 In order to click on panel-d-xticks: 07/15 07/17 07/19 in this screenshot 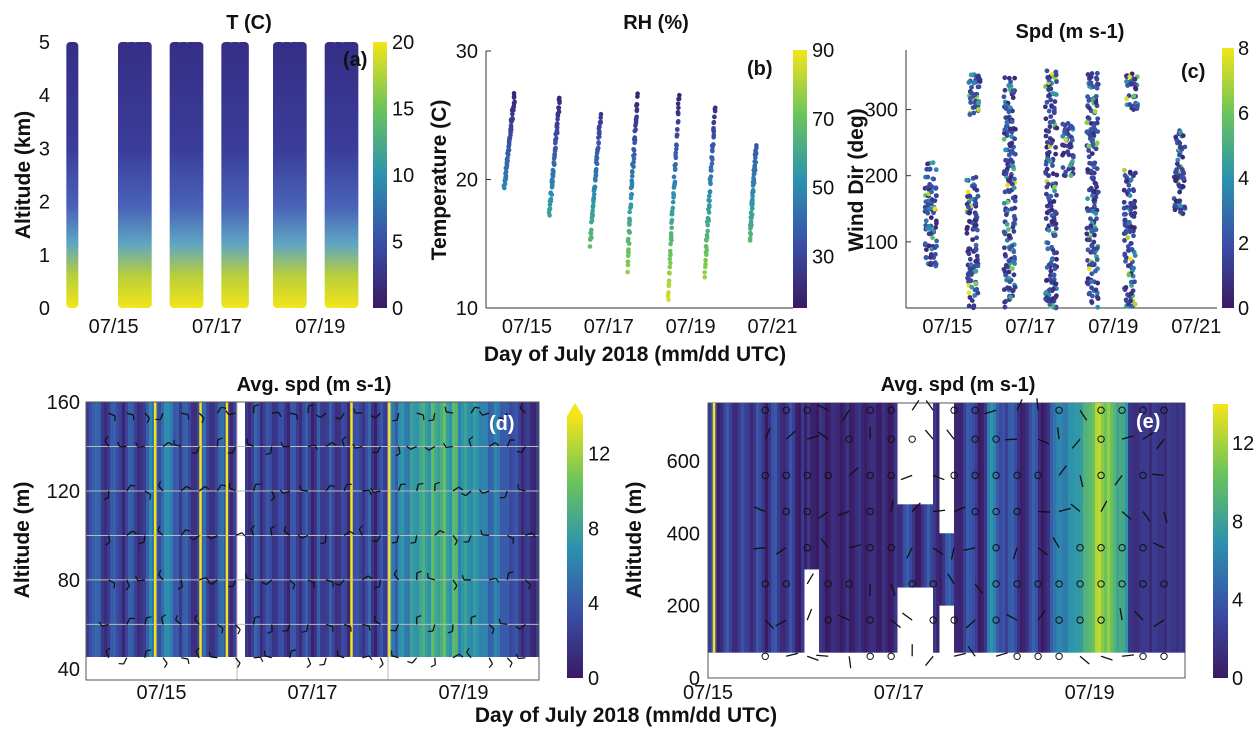, I will do `click(312, 693)`.